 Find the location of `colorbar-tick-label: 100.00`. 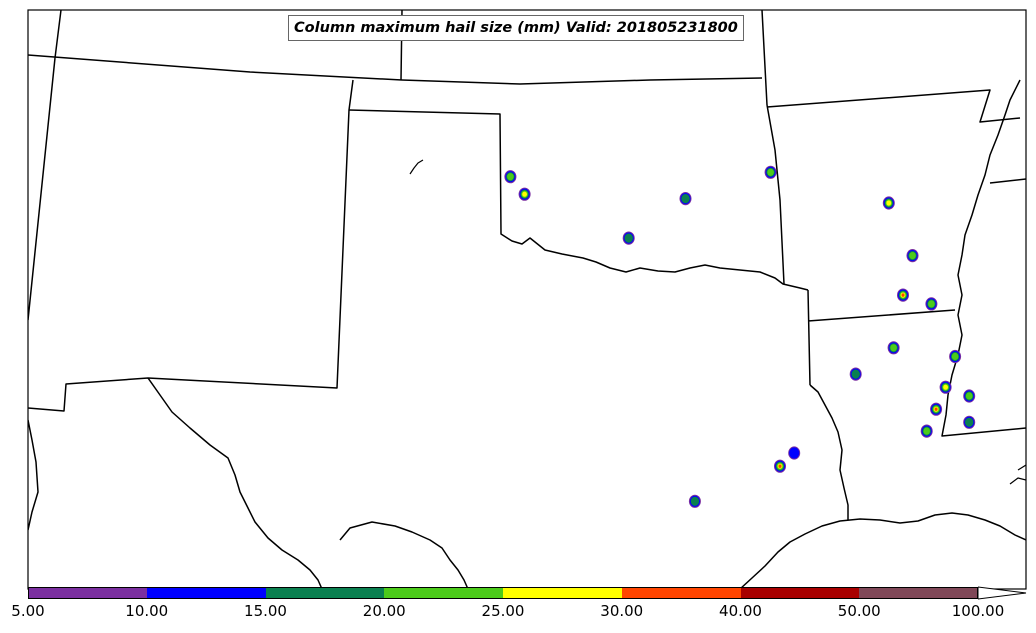

colorbar-tick-label: 100.00 is located at coordinates (978, 611).